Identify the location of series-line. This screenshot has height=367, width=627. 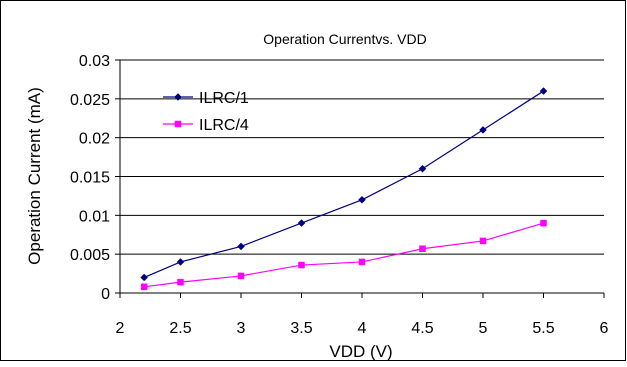
(344, 255).